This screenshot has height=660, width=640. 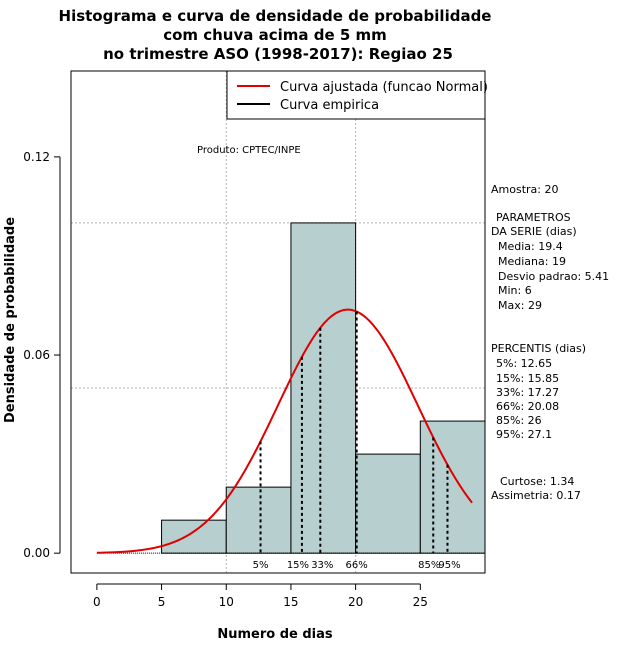 I want to click on stat-p66: 66%: 20.08, so click(x=527, y=406).